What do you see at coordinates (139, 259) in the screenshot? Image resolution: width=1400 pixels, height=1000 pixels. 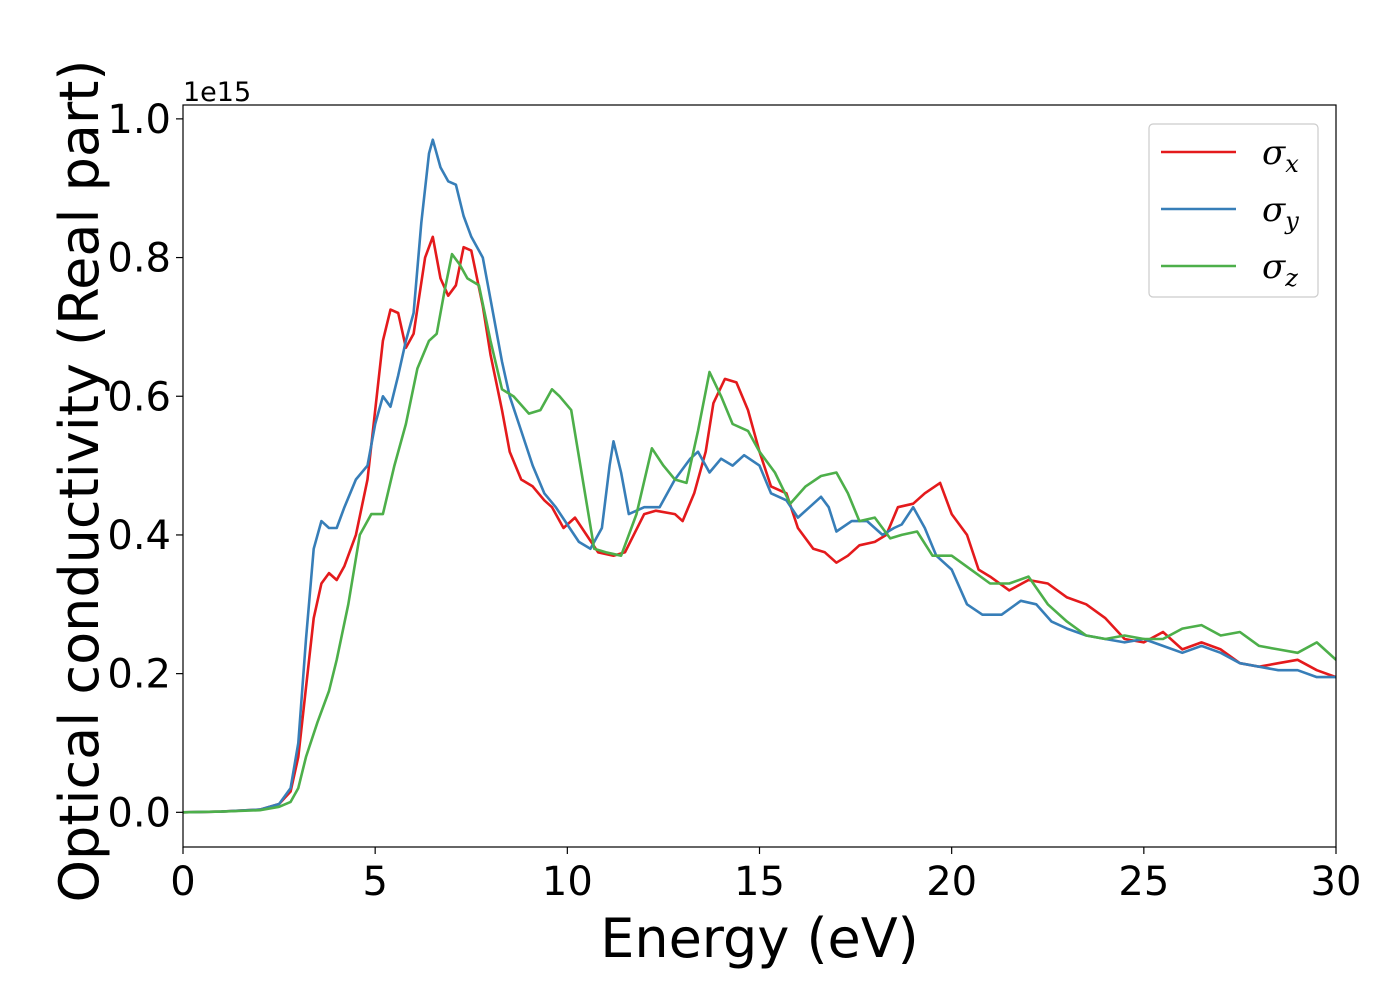 I see `y-tick-label: 0.8` at bounding box center [139, 259].